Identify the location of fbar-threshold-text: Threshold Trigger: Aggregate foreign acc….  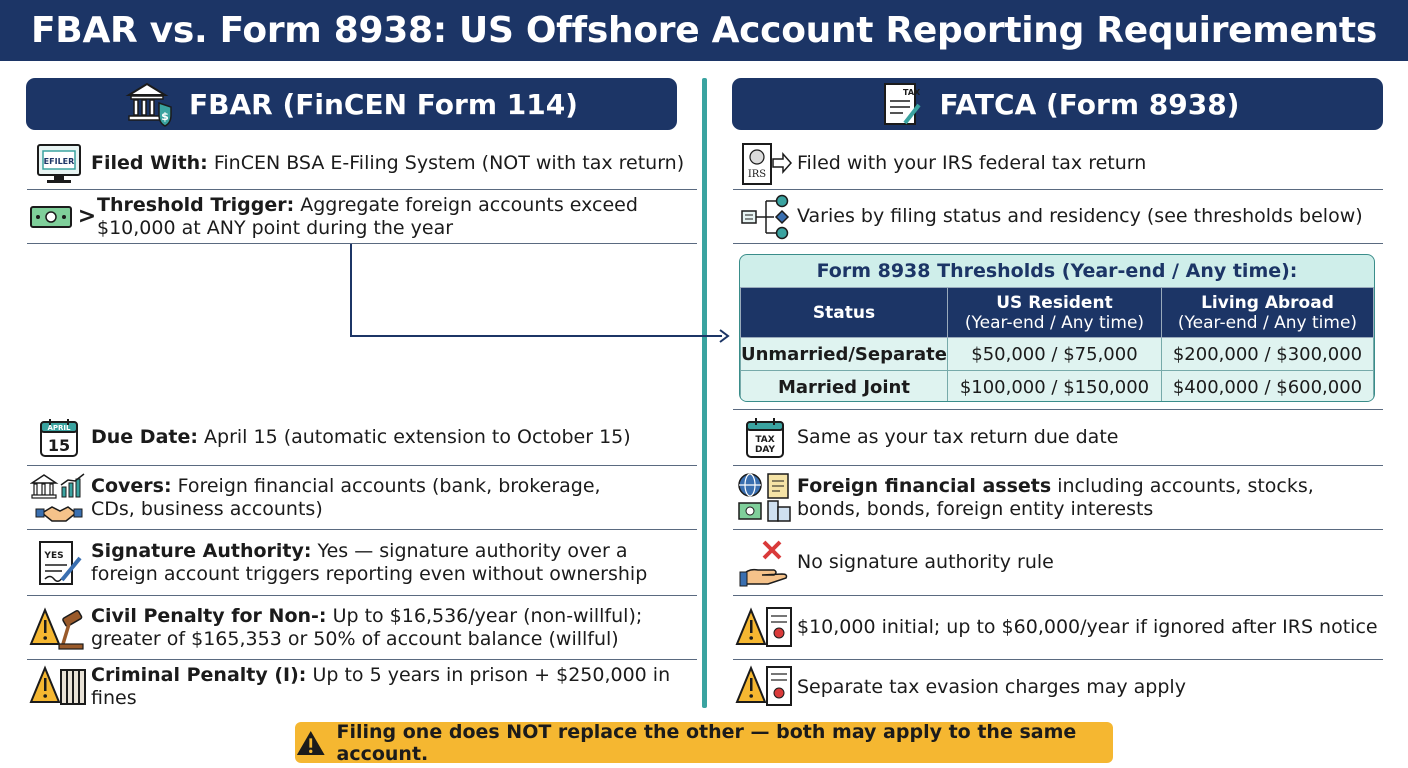
(367, 216).